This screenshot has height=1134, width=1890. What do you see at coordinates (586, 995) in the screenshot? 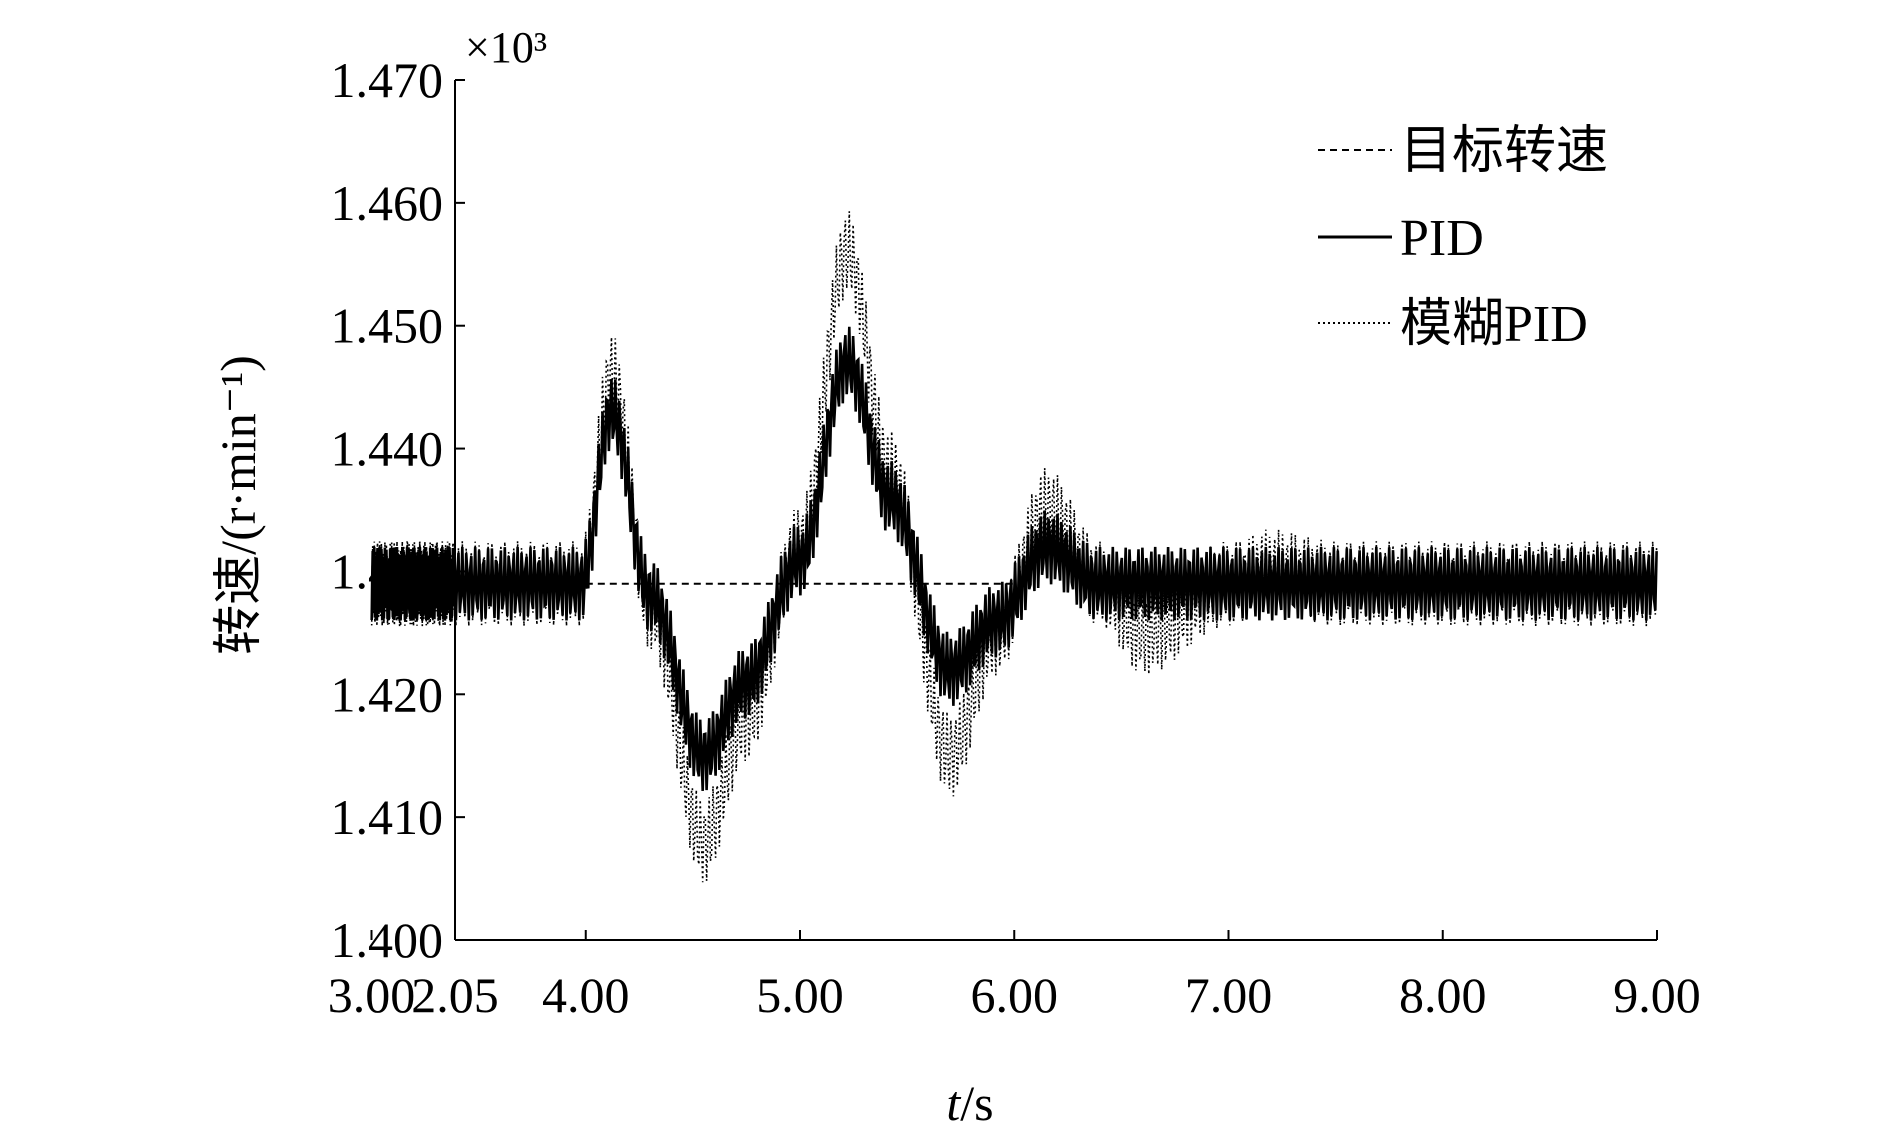
I see `x-tick-label: 4.00` at bounding box center [586, 995].